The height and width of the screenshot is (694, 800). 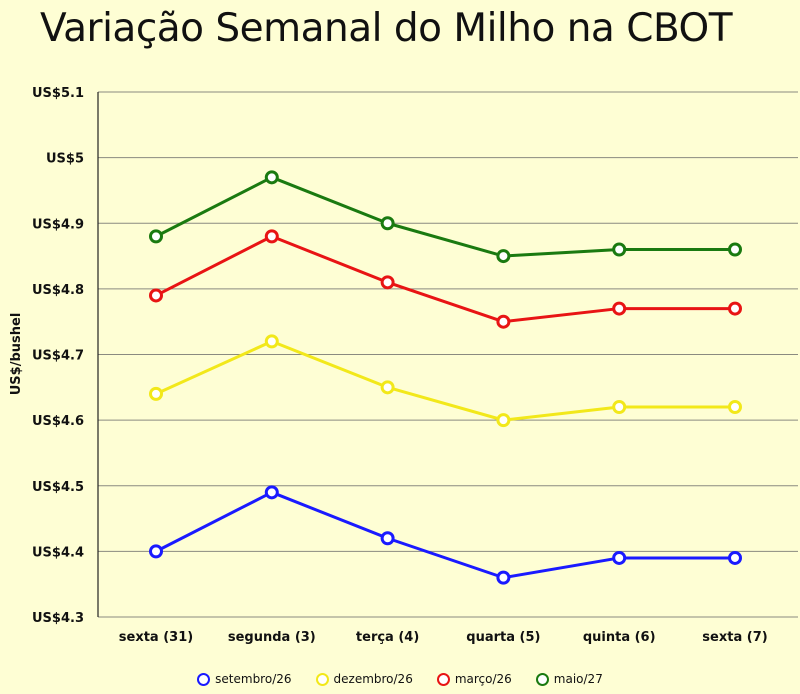 What do you see at coordinates (58, 552) in the screenshot?
I see `y-tick-label: US$4.4` at bounding box center [58, 552].